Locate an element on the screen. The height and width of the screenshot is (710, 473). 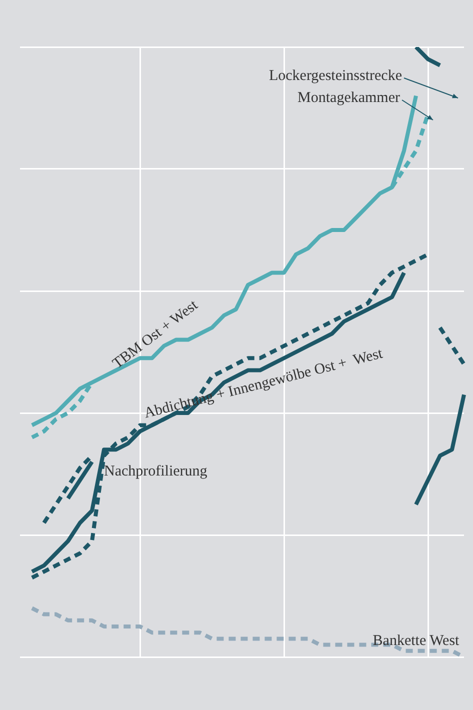
annotation: Lockergesteinsstrecke is located at coordinates (335, 76).